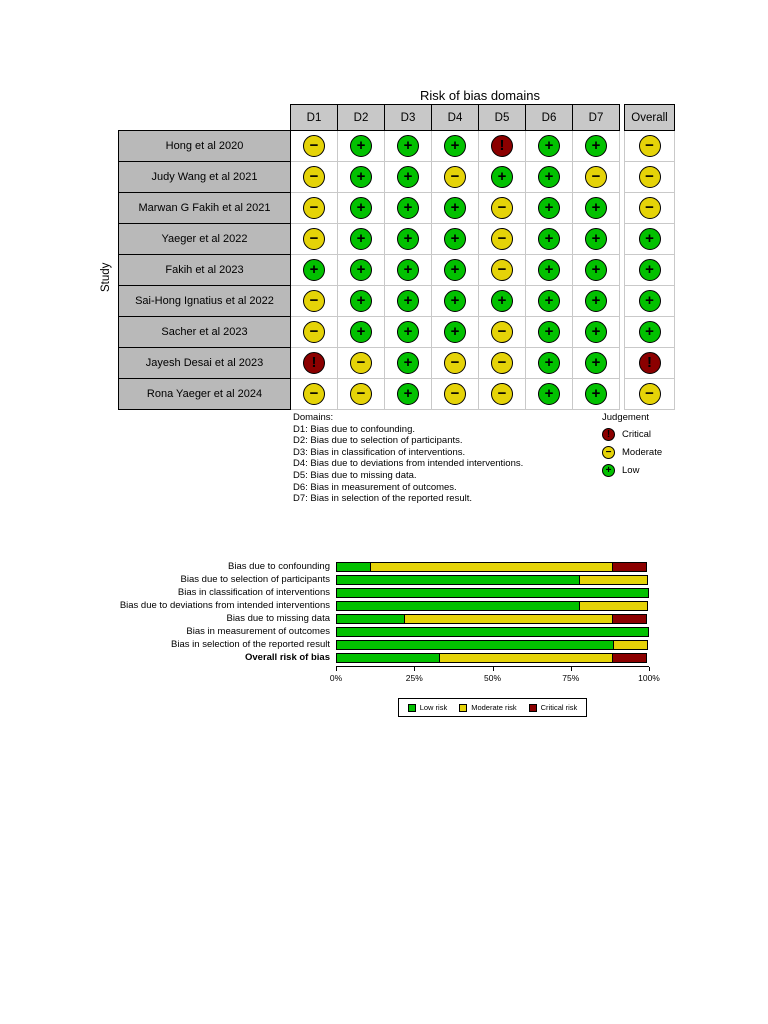 Image resolution: width=768 pixels, height=1024 pixels. Describe the element at coordinates (396, 332) in the screenshot. I see `study-row: Sacher et al 2023− + + + − + + +` at that location.